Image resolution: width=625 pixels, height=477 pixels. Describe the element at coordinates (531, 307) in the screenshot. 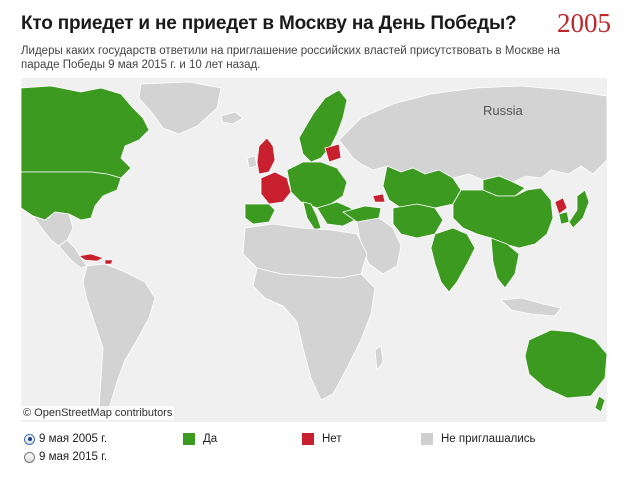

I see `country-indonesia` at that location.